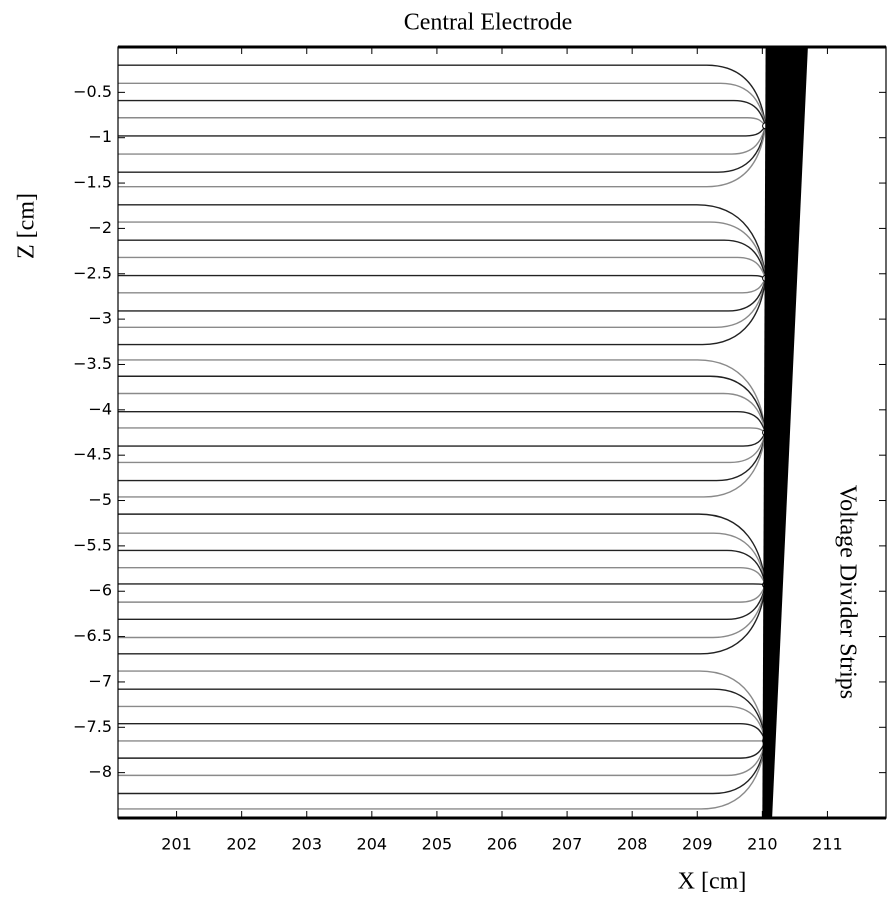 This screenshot has width=889, height=901. Describe the element at coordinates (92, 635) in the screenshot. I see `y-tick-label: −6.5` at that location.